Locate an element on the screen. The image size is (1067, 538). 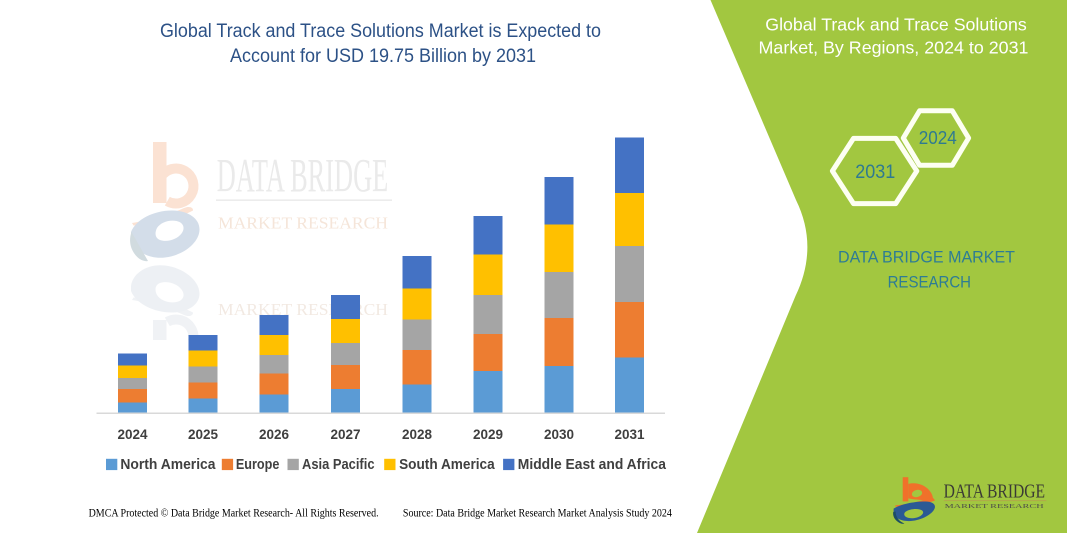
svg-text: 2028 is located at coordinates (417, 434).